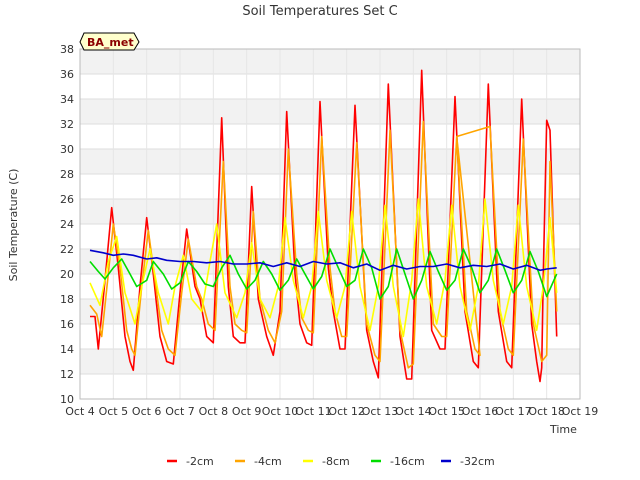 This screenshot has width=640, height=480. What do you see at coordinates (247, 411) in the screenshot?
I see `x-tick-label: Oct 9` at bounding box center [247, 411].